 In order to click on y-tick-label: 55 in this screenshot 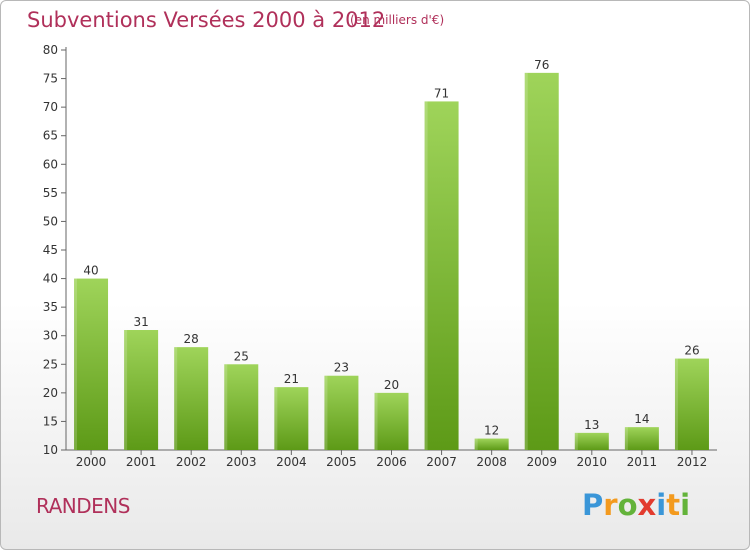, I will do `click(50, 193)`.